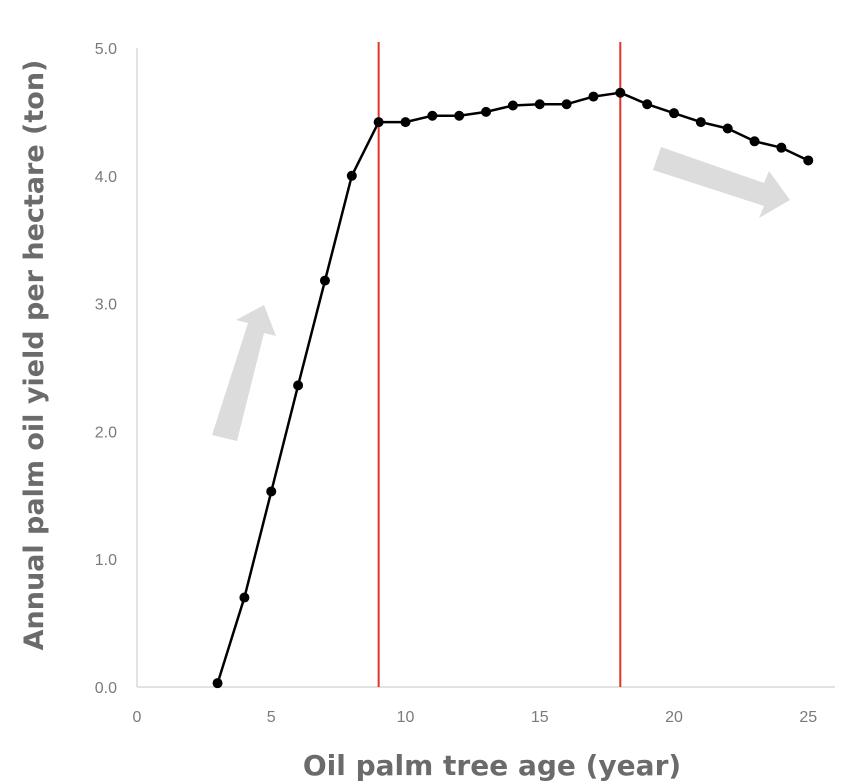 Image resolution: width=854 pixels, height=782 pixels. Describe the element at coordinates (271, 717) in the screenshot. I see `x-tick-label: 5` at that location.